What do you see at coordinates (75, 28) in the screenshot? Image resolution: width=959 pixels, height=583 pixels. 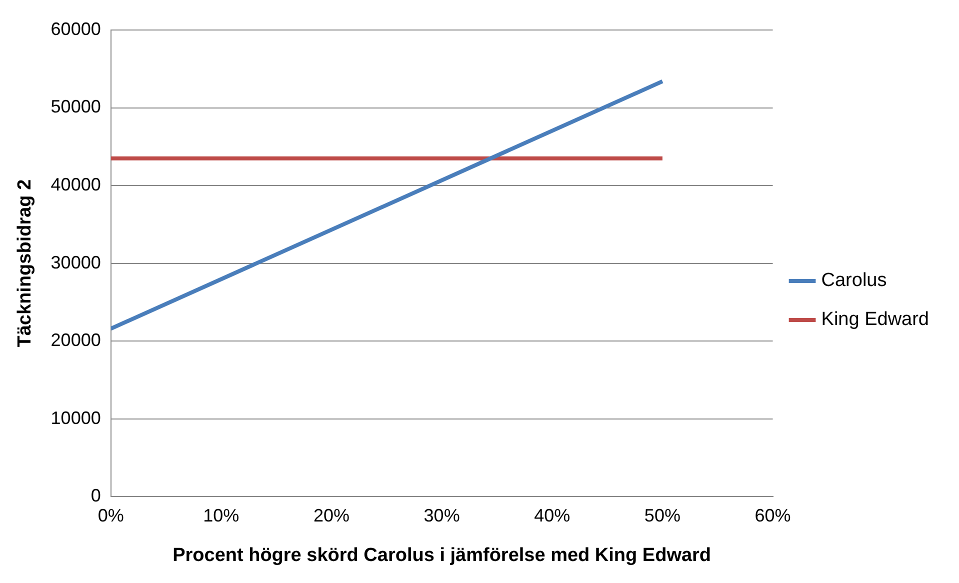 I see `y-tick-label: 60000` at bounding box center [75, 28].